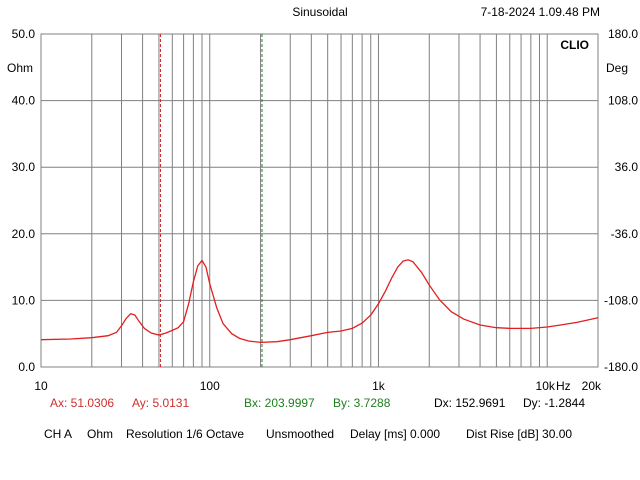 This screenshot has width=640, height=480. What do you see at coordinates (24, 300) in the screenshot?
I see `y-tick-label: 10.0` at bounding box center [24, 300].